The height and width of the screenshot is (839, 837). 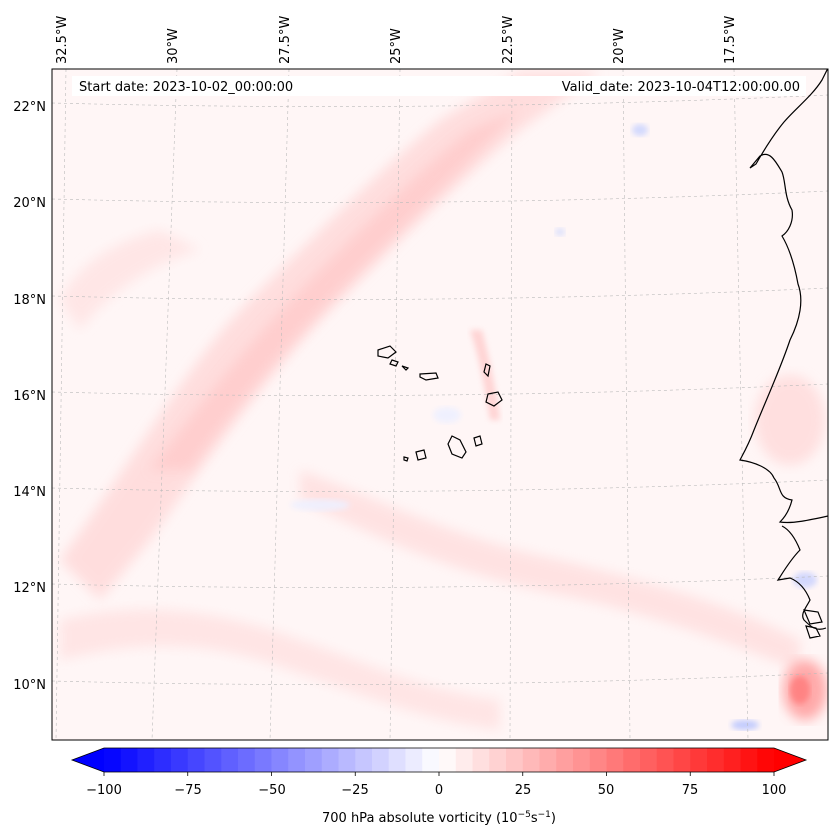 I want to click on lon-label: 22.5°W, so click(x=508, y=40).